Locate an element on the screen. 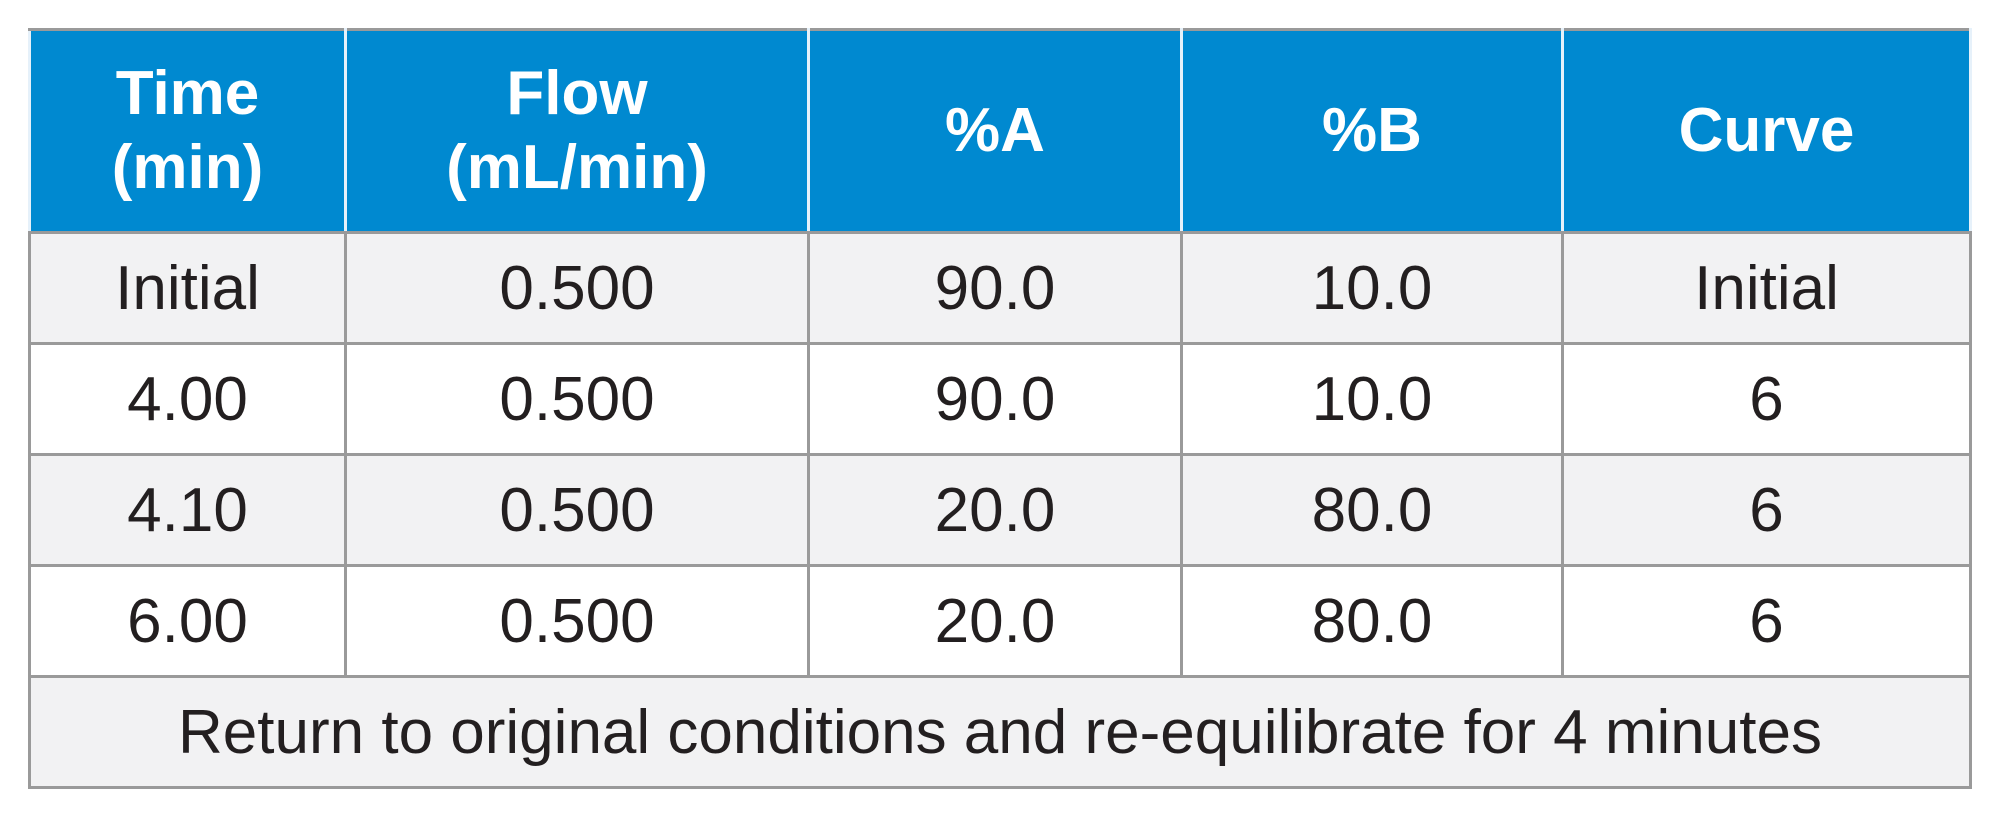 This screenshot has width=2000, height=824. column-header: Curve is located at coordinates (1766, 131).